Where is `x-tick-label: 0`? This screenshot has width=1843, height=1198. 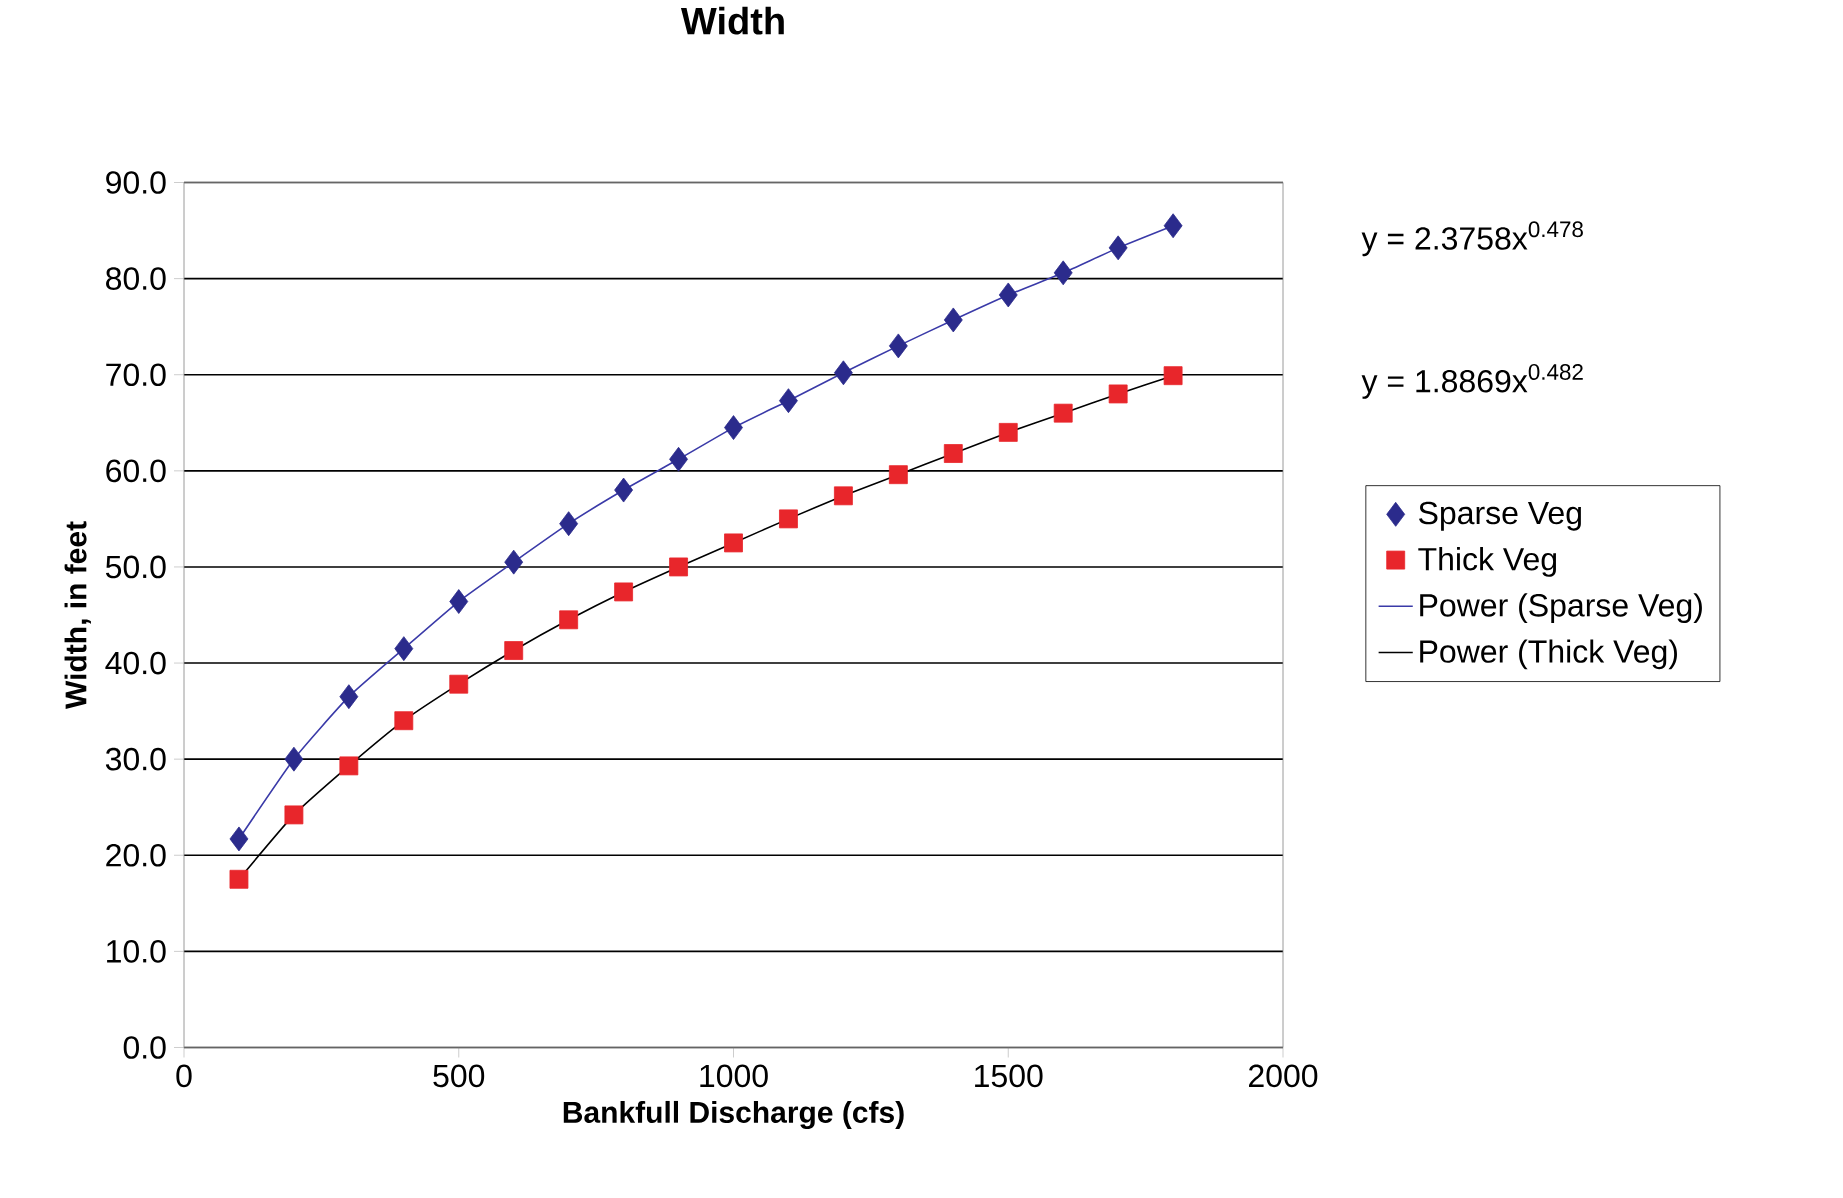 x-tick-label: 0 is located at coordinates (184, 1075).